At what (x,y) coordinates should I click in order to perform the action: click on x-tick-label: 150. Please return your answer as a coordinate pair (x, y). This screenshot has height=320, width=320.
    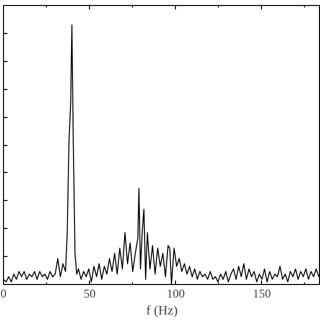
    Looking at the image, I should click on (261, 293).